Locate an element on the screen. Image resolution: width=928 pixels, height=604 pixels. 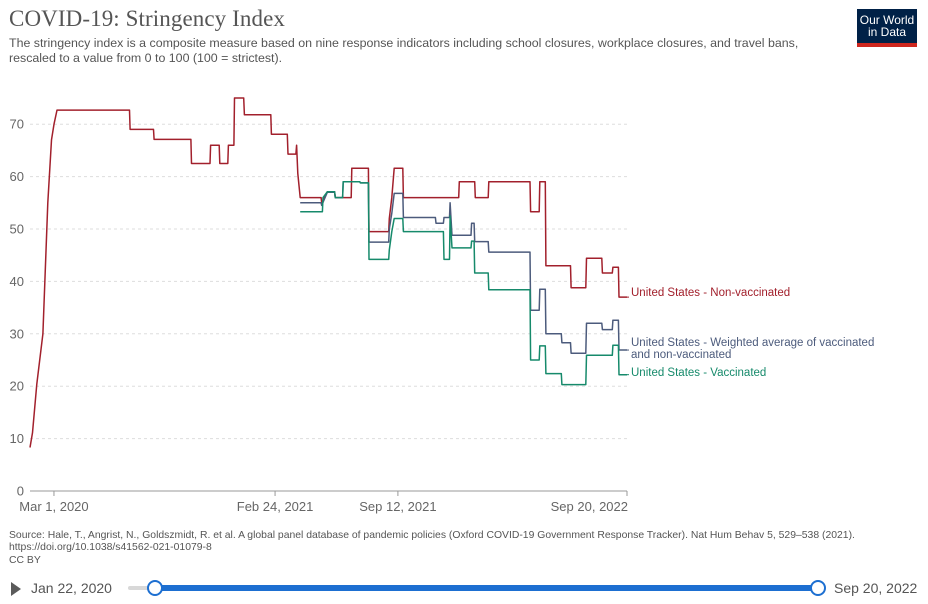
y-tick-label: 30 is located at coordinates (17, 333).